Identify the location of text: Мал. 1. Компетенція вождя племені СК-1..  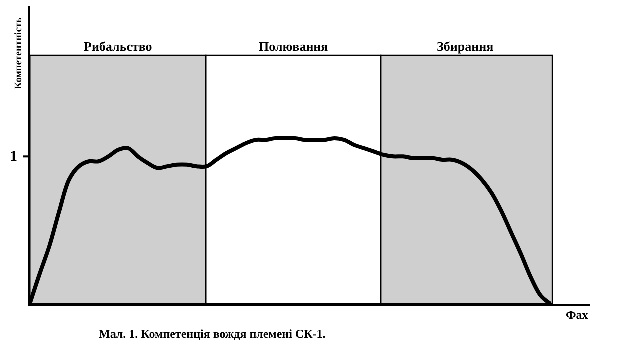
(212, 334).